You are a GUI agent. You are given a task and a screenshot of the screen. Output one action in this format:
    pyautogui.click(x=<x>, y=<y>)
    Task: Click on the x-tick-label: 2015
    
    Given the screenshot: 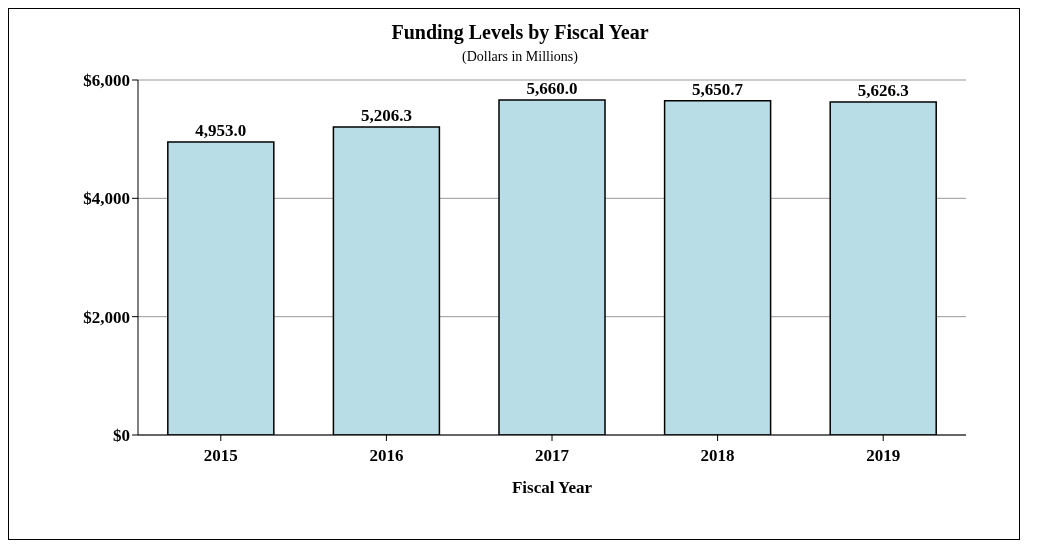 What is the action you would take?
    pyautogui.click(x=220, y=456)
    